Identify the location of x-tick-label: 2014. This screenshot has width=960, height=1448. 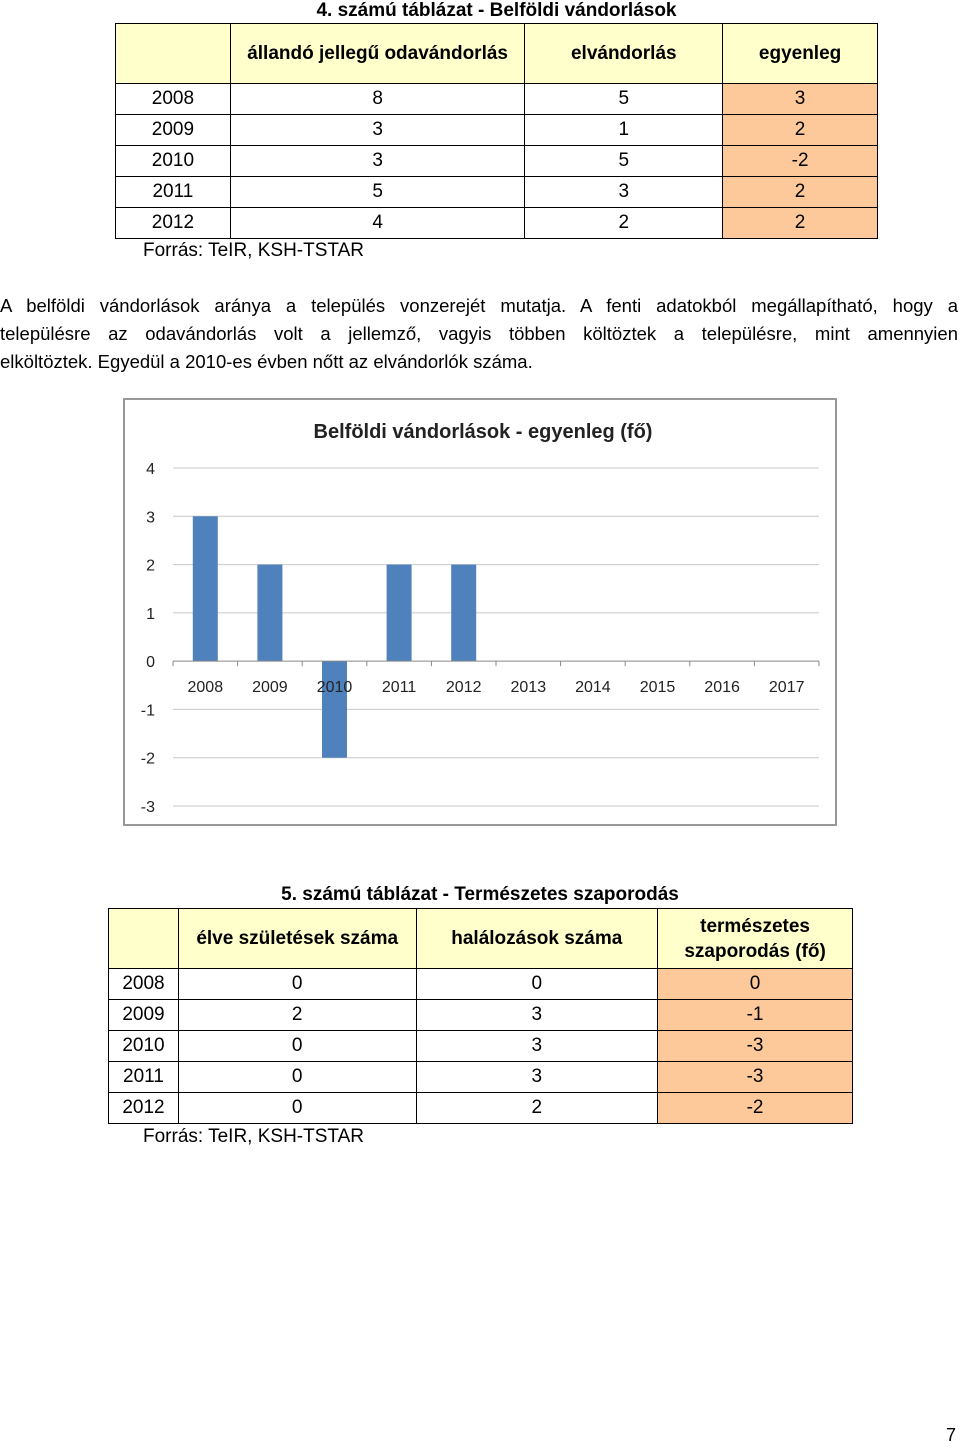
(593, 687).